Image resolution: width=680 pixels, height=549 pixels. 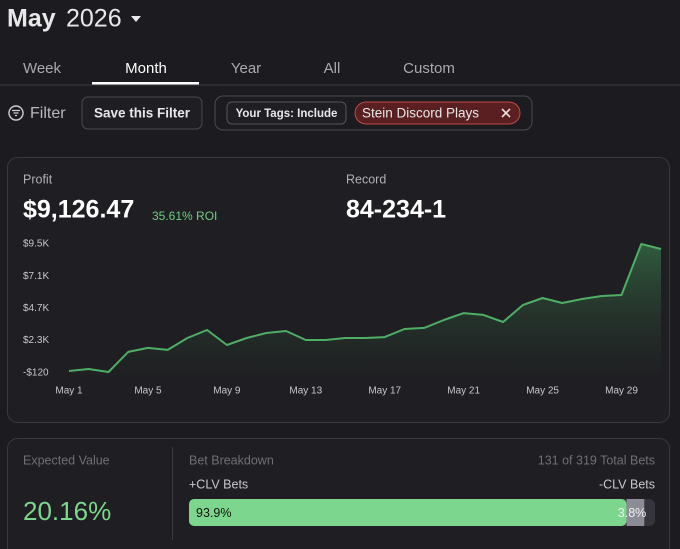 What do you see at coordinates (627, 484) in the screenshot?
I see `clv-minus-label: -CLV Bets` at bounding box center [627, 484].